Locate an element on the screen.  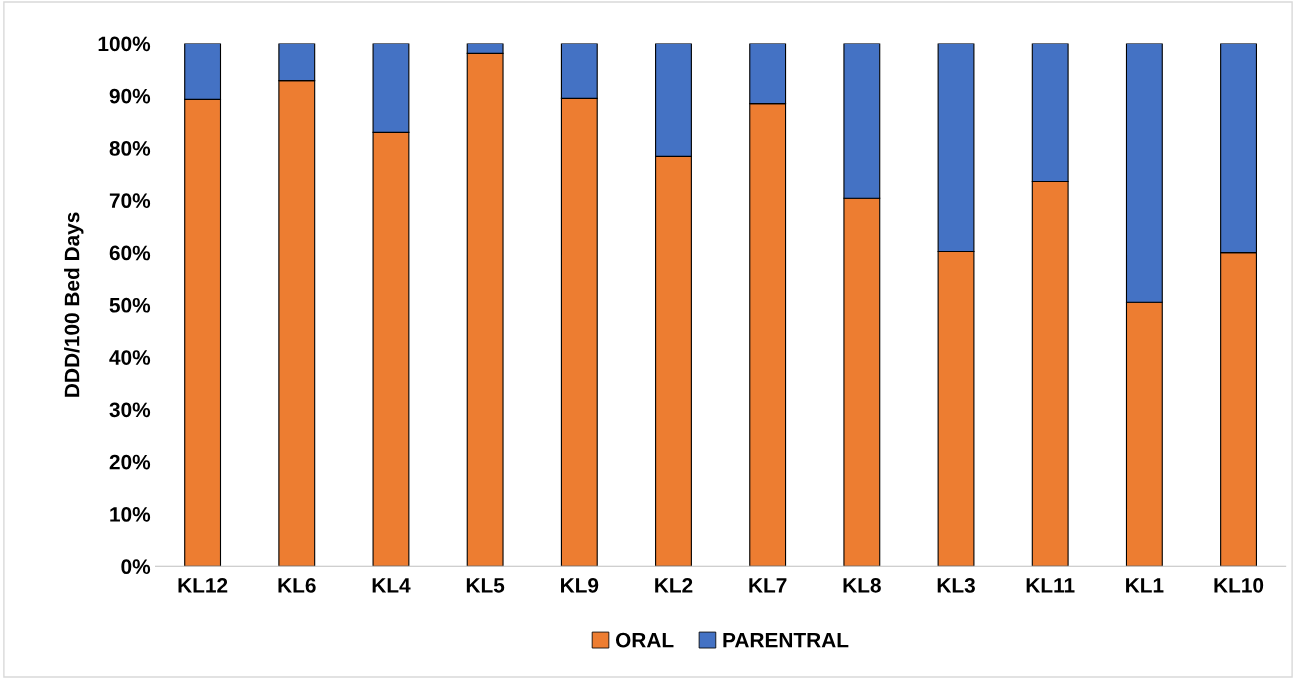
x-tick-label: KL9 is located at coordinates (580, 585).